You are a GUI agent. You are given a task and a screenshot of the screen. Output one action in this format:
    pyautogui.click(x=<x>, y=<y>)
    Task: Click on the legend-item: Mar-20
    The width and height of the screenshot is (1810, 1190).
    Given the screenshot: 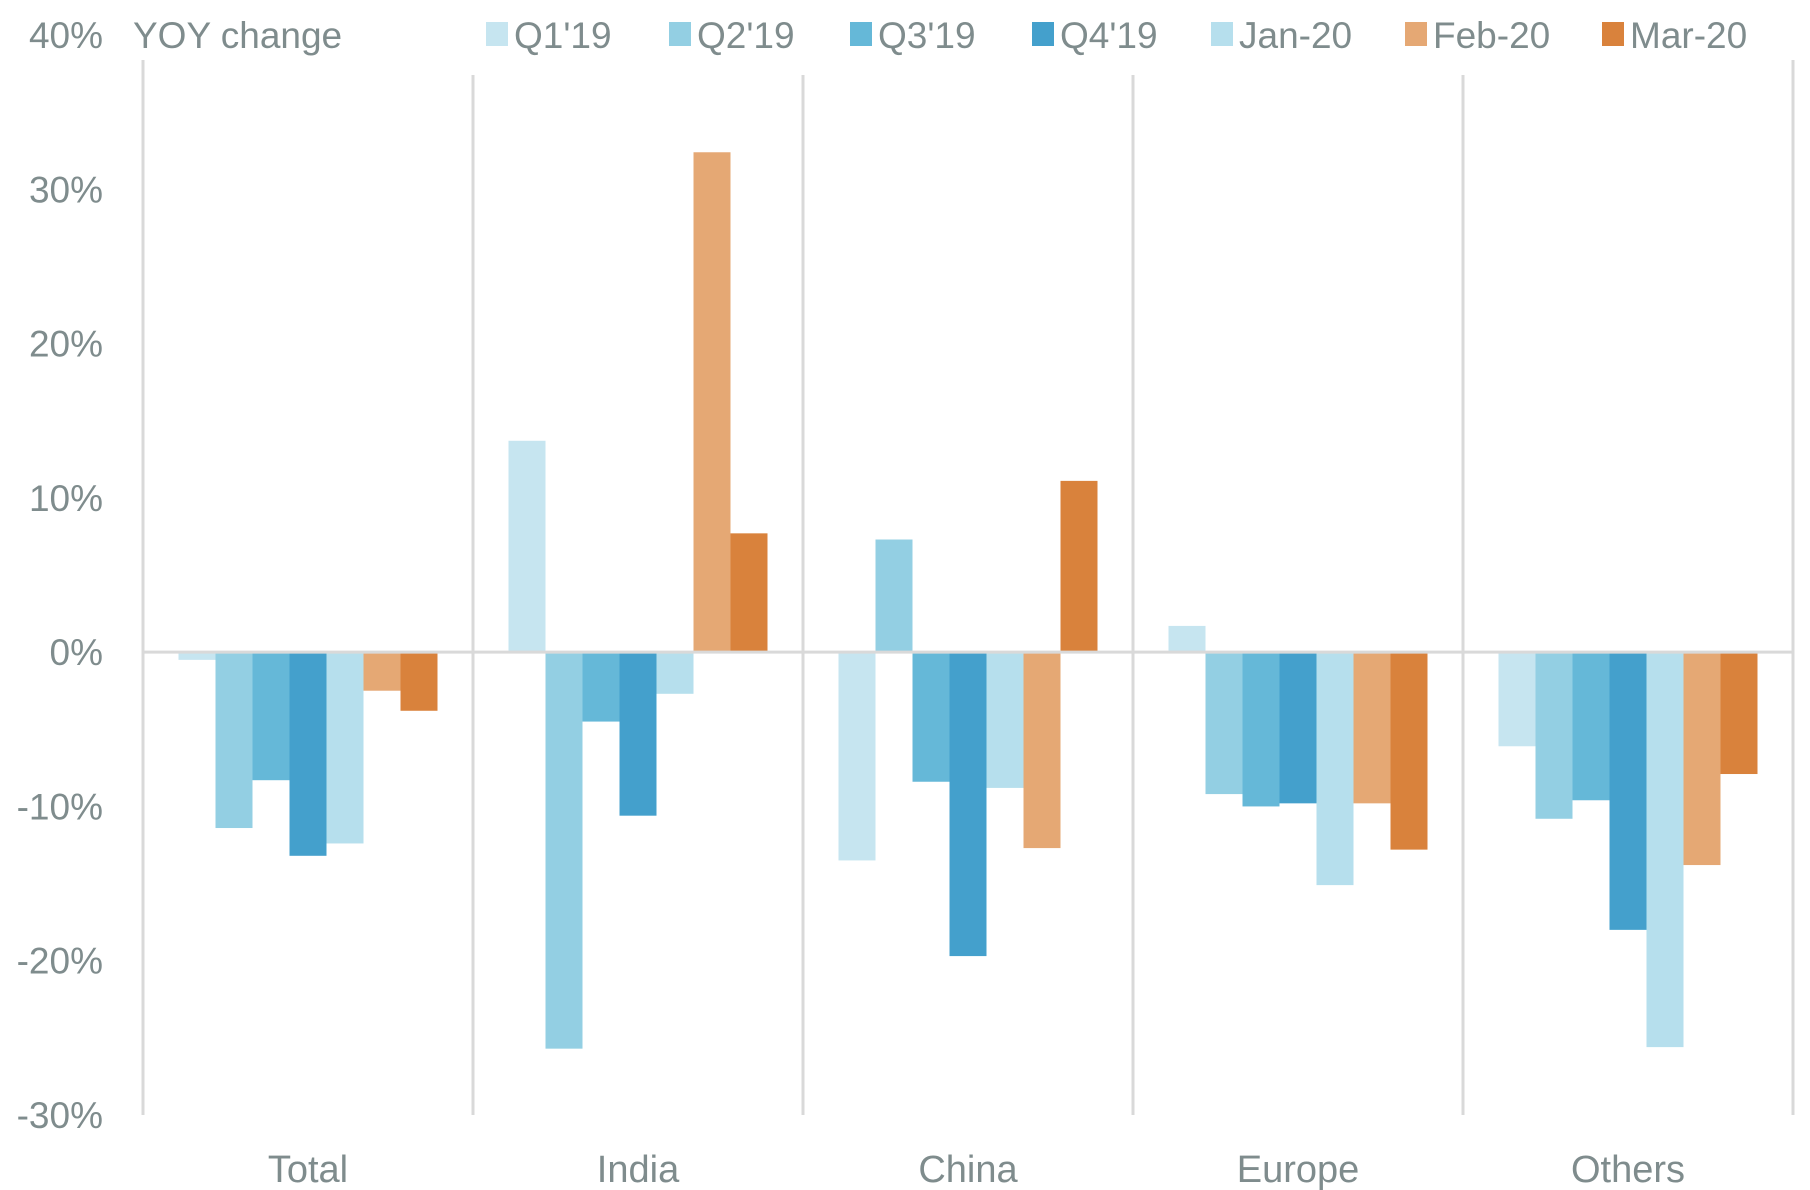 What is the action you would take?
    pyautogui.click(x=1674, y=35)
    